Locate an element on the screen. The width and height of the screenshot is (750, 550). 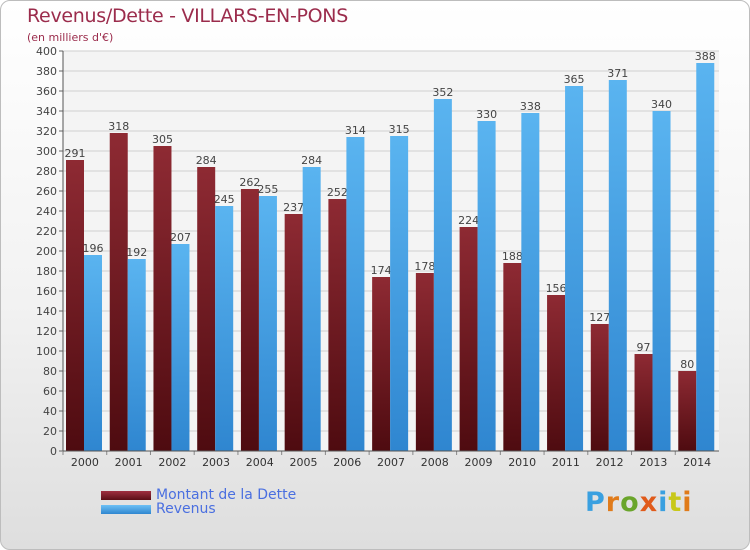
data-label-revenus: 284 is located at coordinates (311, 160).